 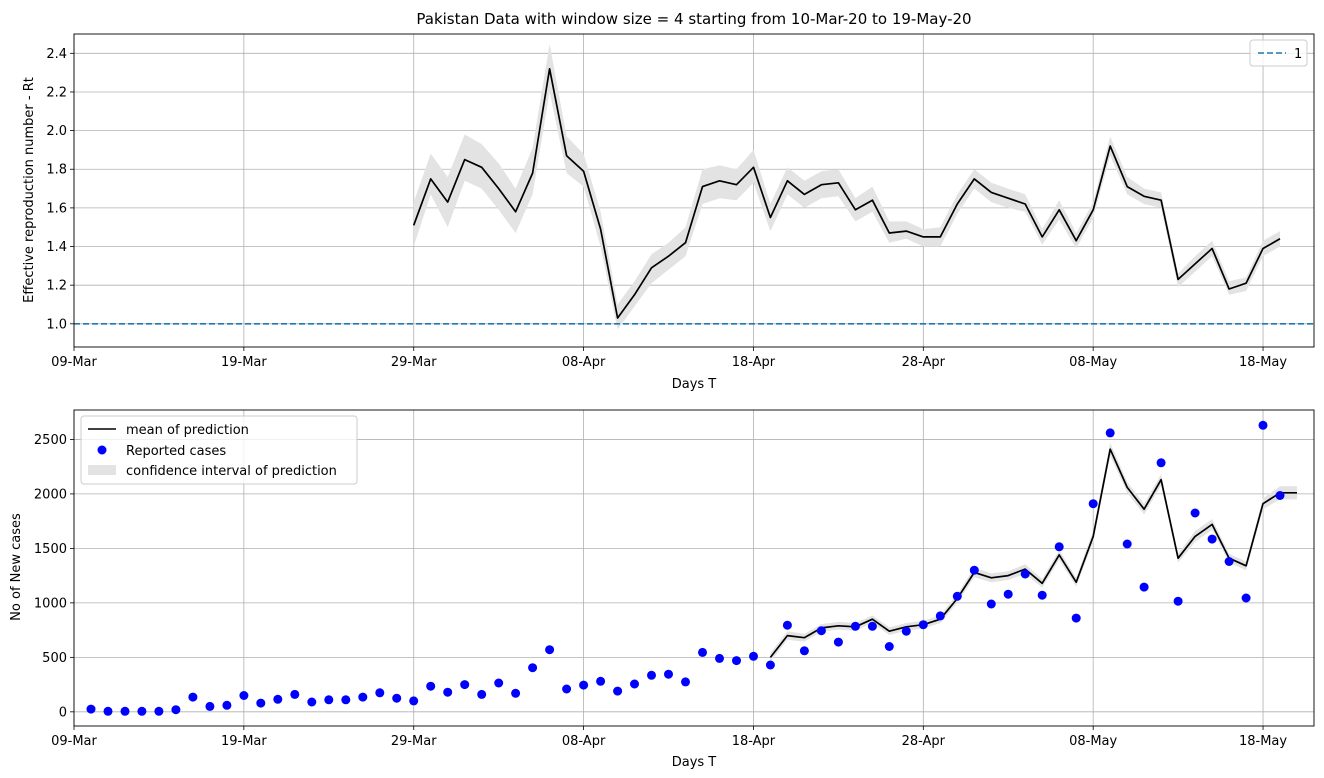 What do you see at coordinates (231, 471) in the screenshot?
I see `legend-ci-label: confidence interval of prediction` at bounding box center [231, 471].